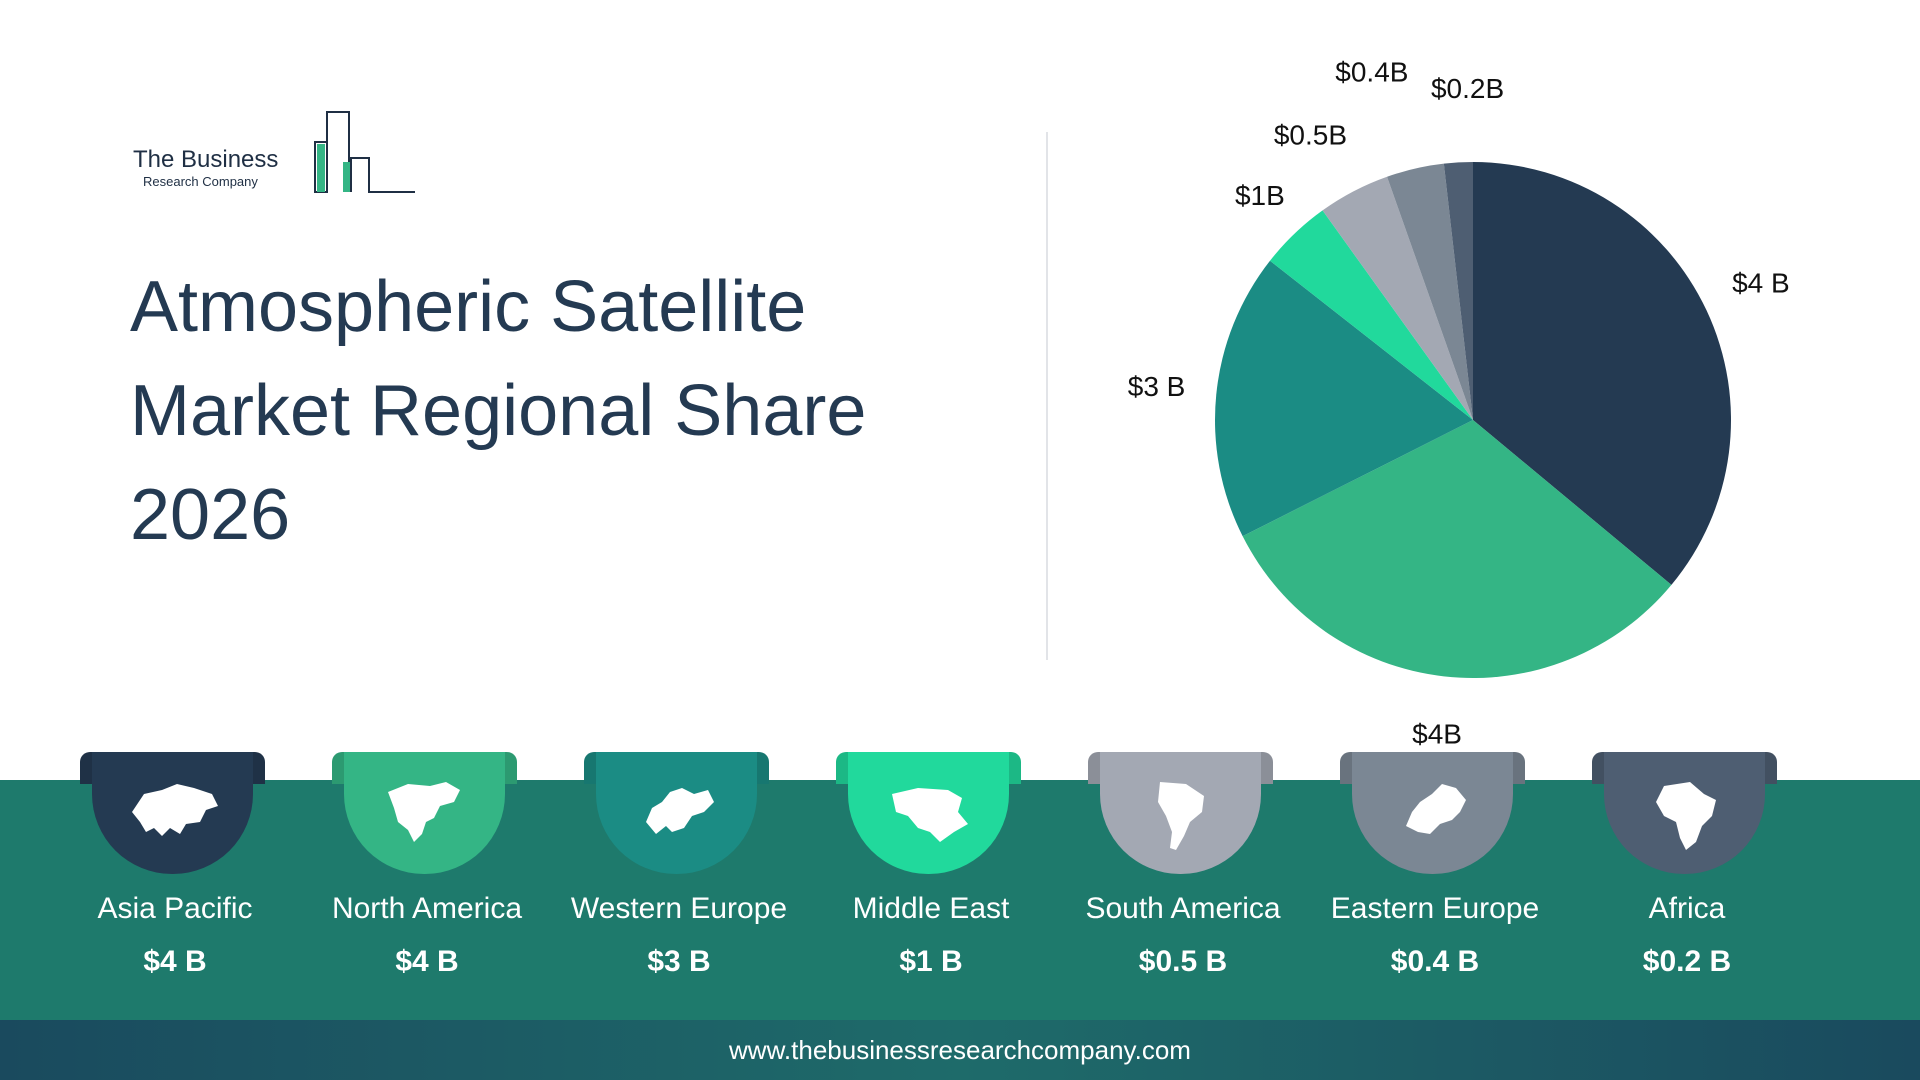 This screenshot has width=1920, height=1080. Describe the element at coordinates (1435, 961) in the screenshot. I see `region-value: $0.4 B` at that location.